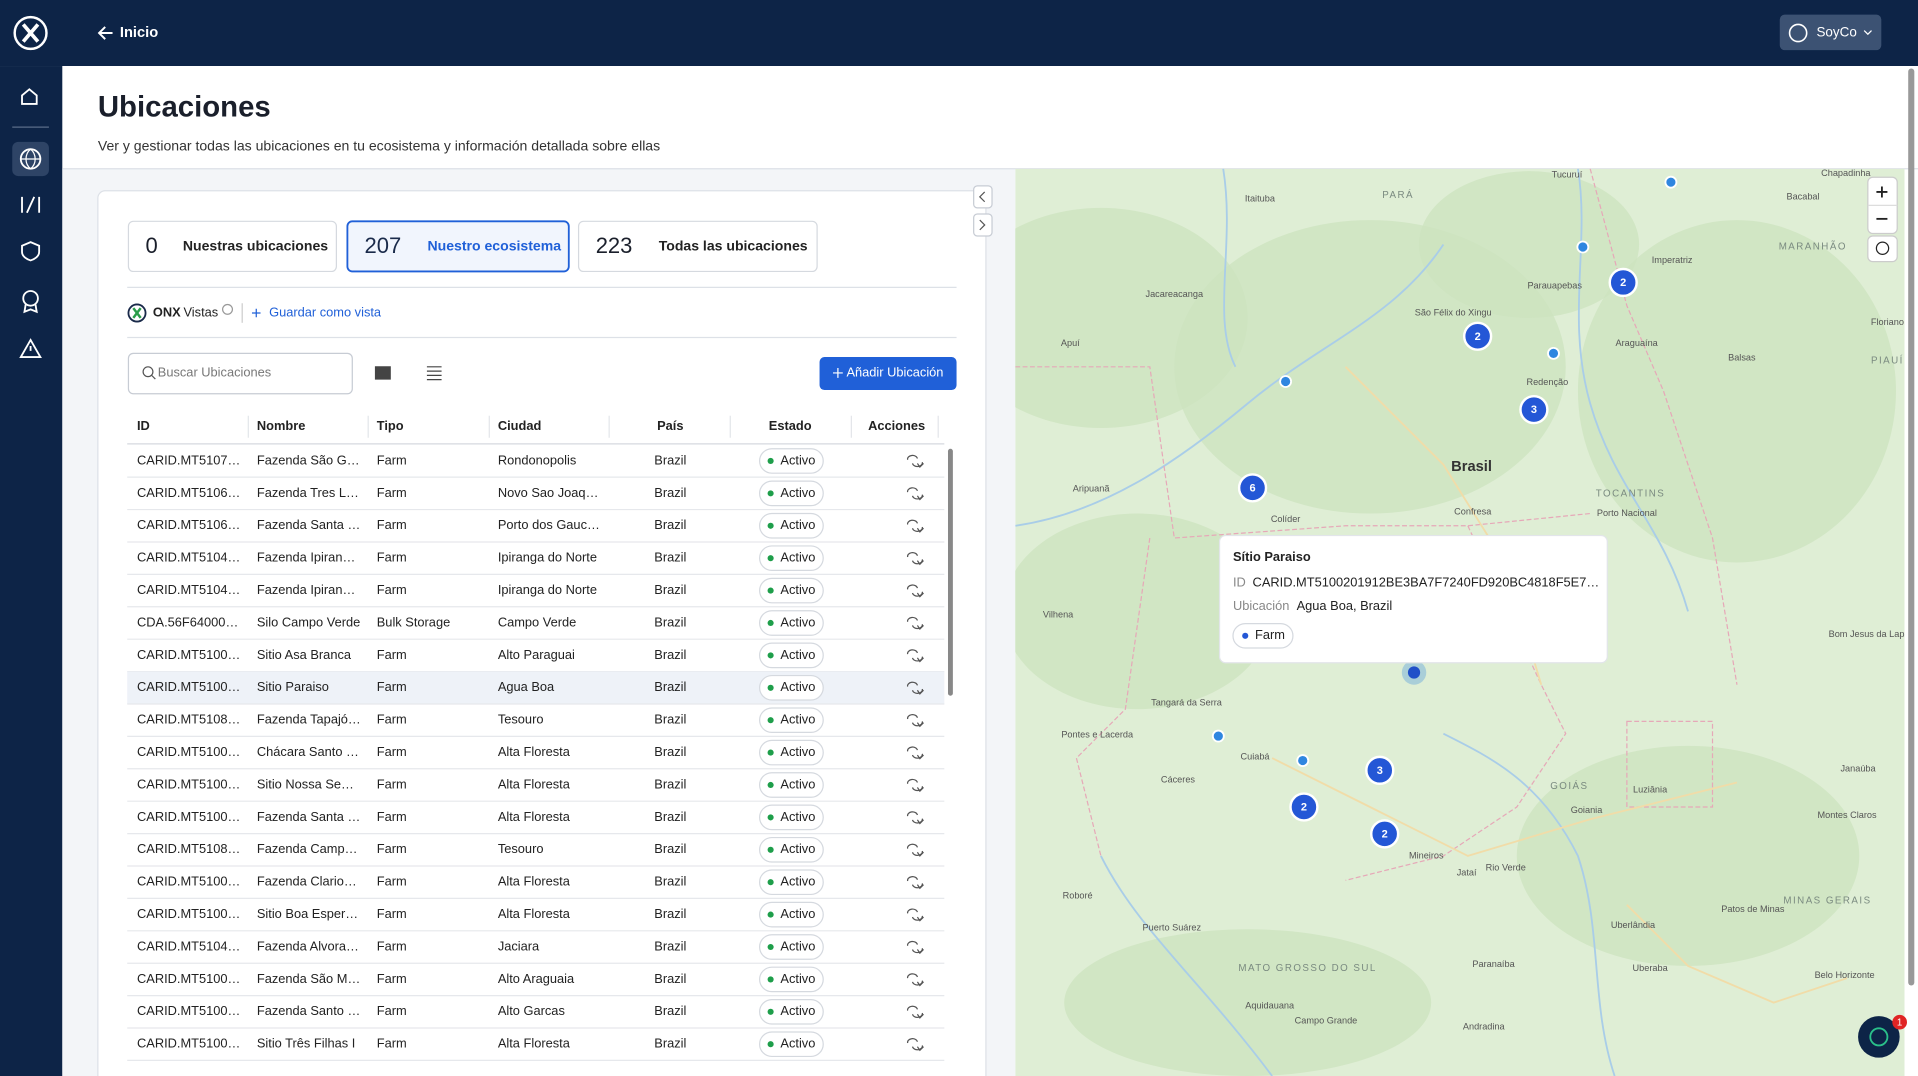 This screenshot has height=1076, width=1918. What do you see at coordinates (894, 371) in the screenshot?
I see `add-button-label: Añadir Ubicación` at bounding box center [894, 371].